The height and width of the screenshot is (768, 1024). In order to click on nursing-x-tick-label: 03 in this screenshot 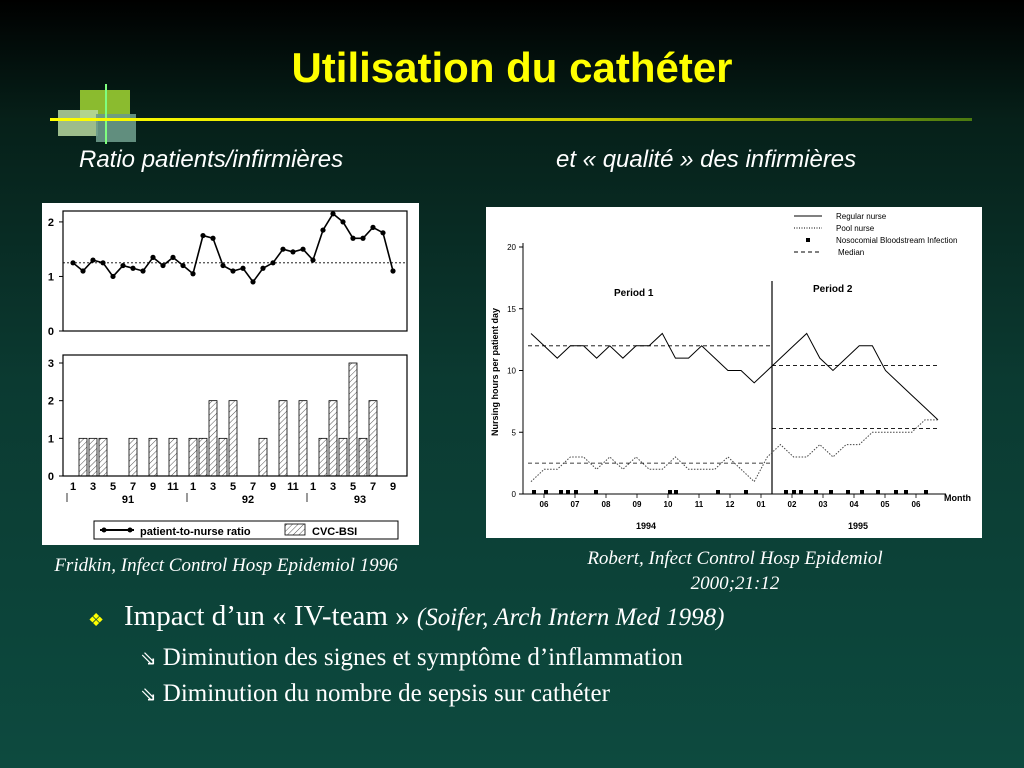, I will do `click(823, 504)`.